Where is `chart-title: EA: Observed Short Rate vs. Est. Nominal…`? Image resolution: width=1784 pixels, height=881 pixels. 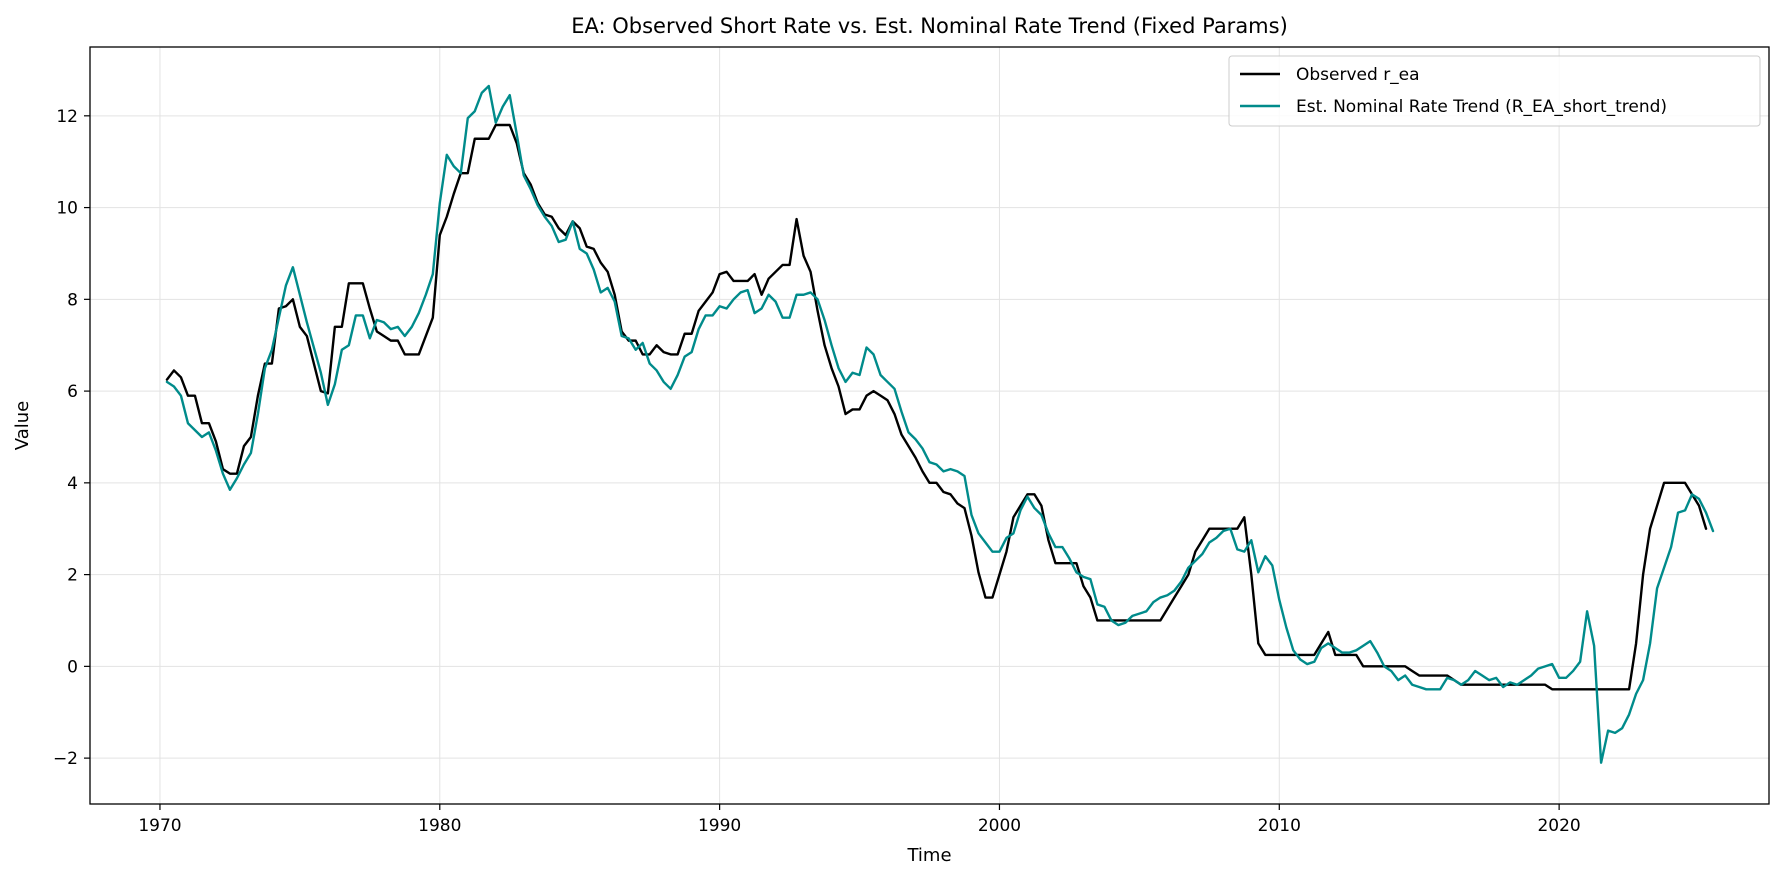
chart-title: EA: Observed Short Rate vs. Est. Nominal… is located at coordinates (929, 26).